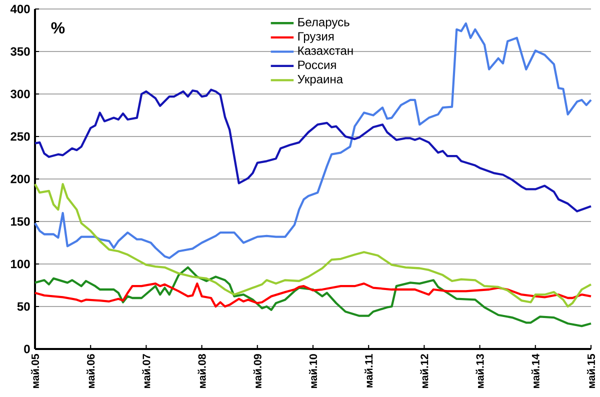  What do you see at coordinates (146, 371) in the screenshot?
I see `x-tick-label: май.07` at bounding box center [146, 371].